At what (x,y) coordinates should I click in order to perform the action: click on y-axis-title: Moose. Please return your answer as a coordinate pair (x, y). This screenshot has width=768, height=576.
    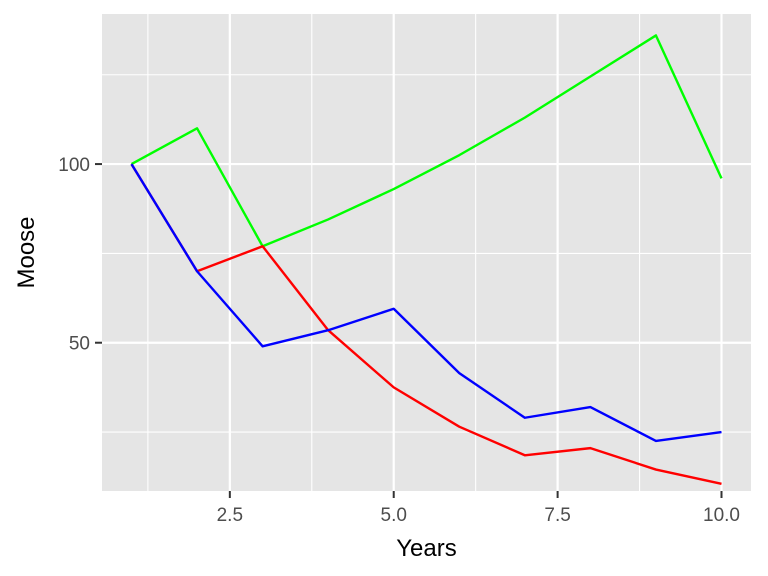
    Looking at the image, I should click on (26, 252).